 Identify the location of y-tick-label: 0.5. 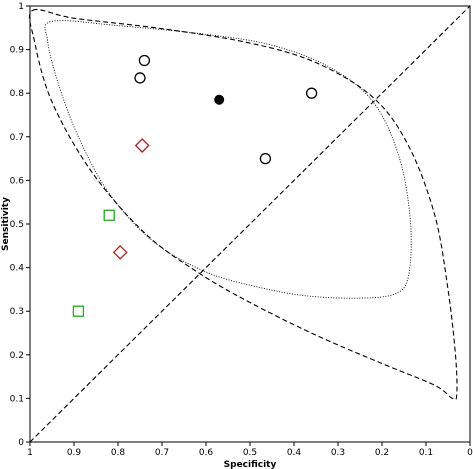
(17, 225).